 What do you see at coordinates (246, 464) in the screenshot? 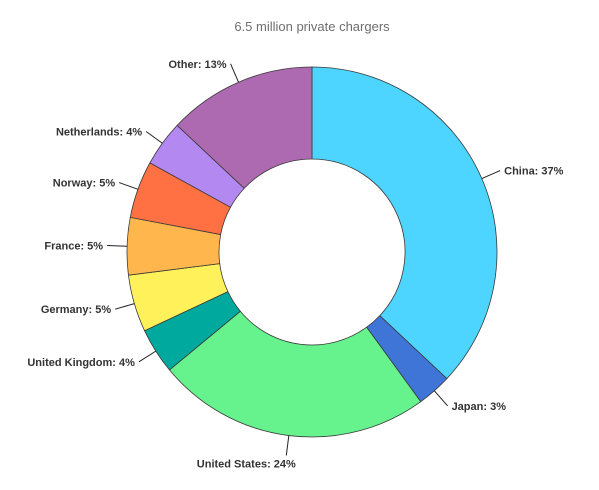
I see `label-united-states: United States: 24%` at bounding box center [246, 464].